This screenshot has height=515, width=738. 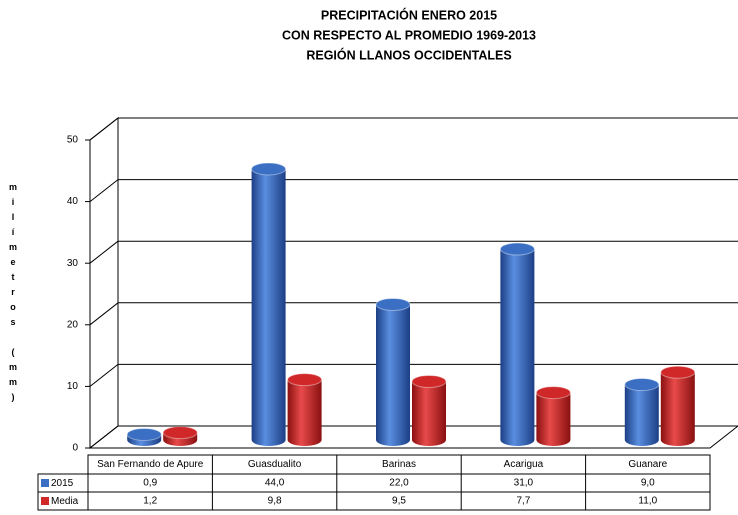 What do you see at coordinates (73, 201) in the screenshot?
I see `y-tick-label: 40` at bounding box center [73, 201].